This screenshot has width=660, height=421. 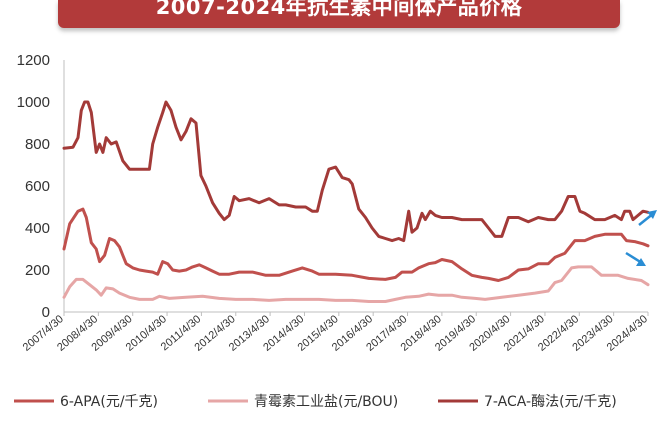 I want to click on legend: 6-APA(元/千克) 青霉素工业盐(元/BOU) 7-ACA-酶法(元/千克), so click(x=315, y=402).